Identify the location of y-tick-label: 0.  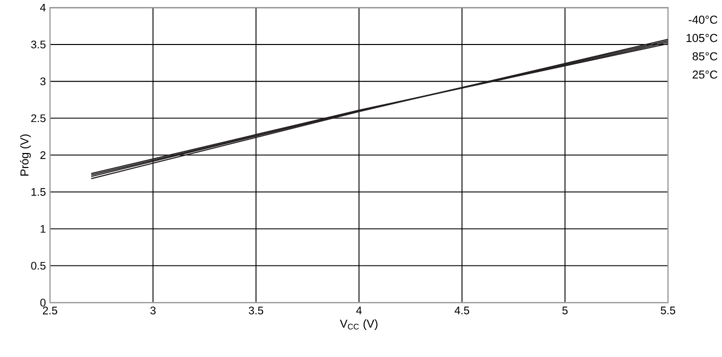
(43, 302).